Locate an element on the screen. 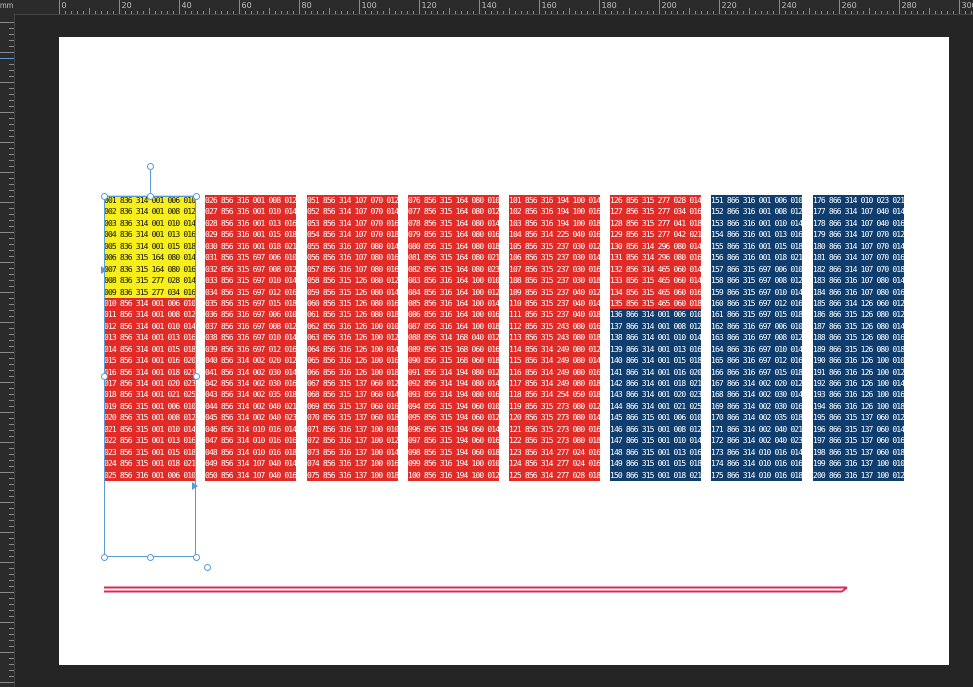 The width and height of the screenshot is (973, 687). label-cell: 180 866 314 107 070 014 is located at coordinates (858, 246).